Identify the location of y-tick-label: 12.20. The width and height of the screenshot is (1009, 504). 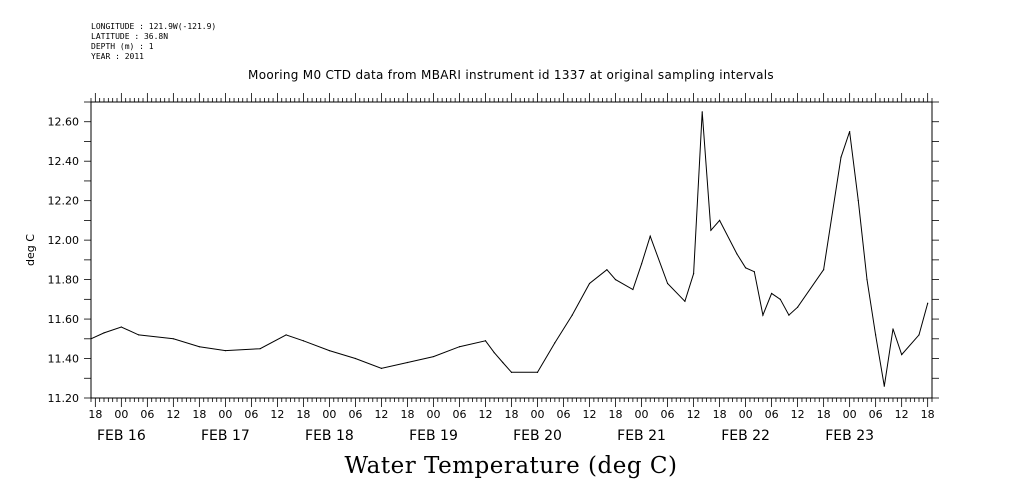
(64, 201).